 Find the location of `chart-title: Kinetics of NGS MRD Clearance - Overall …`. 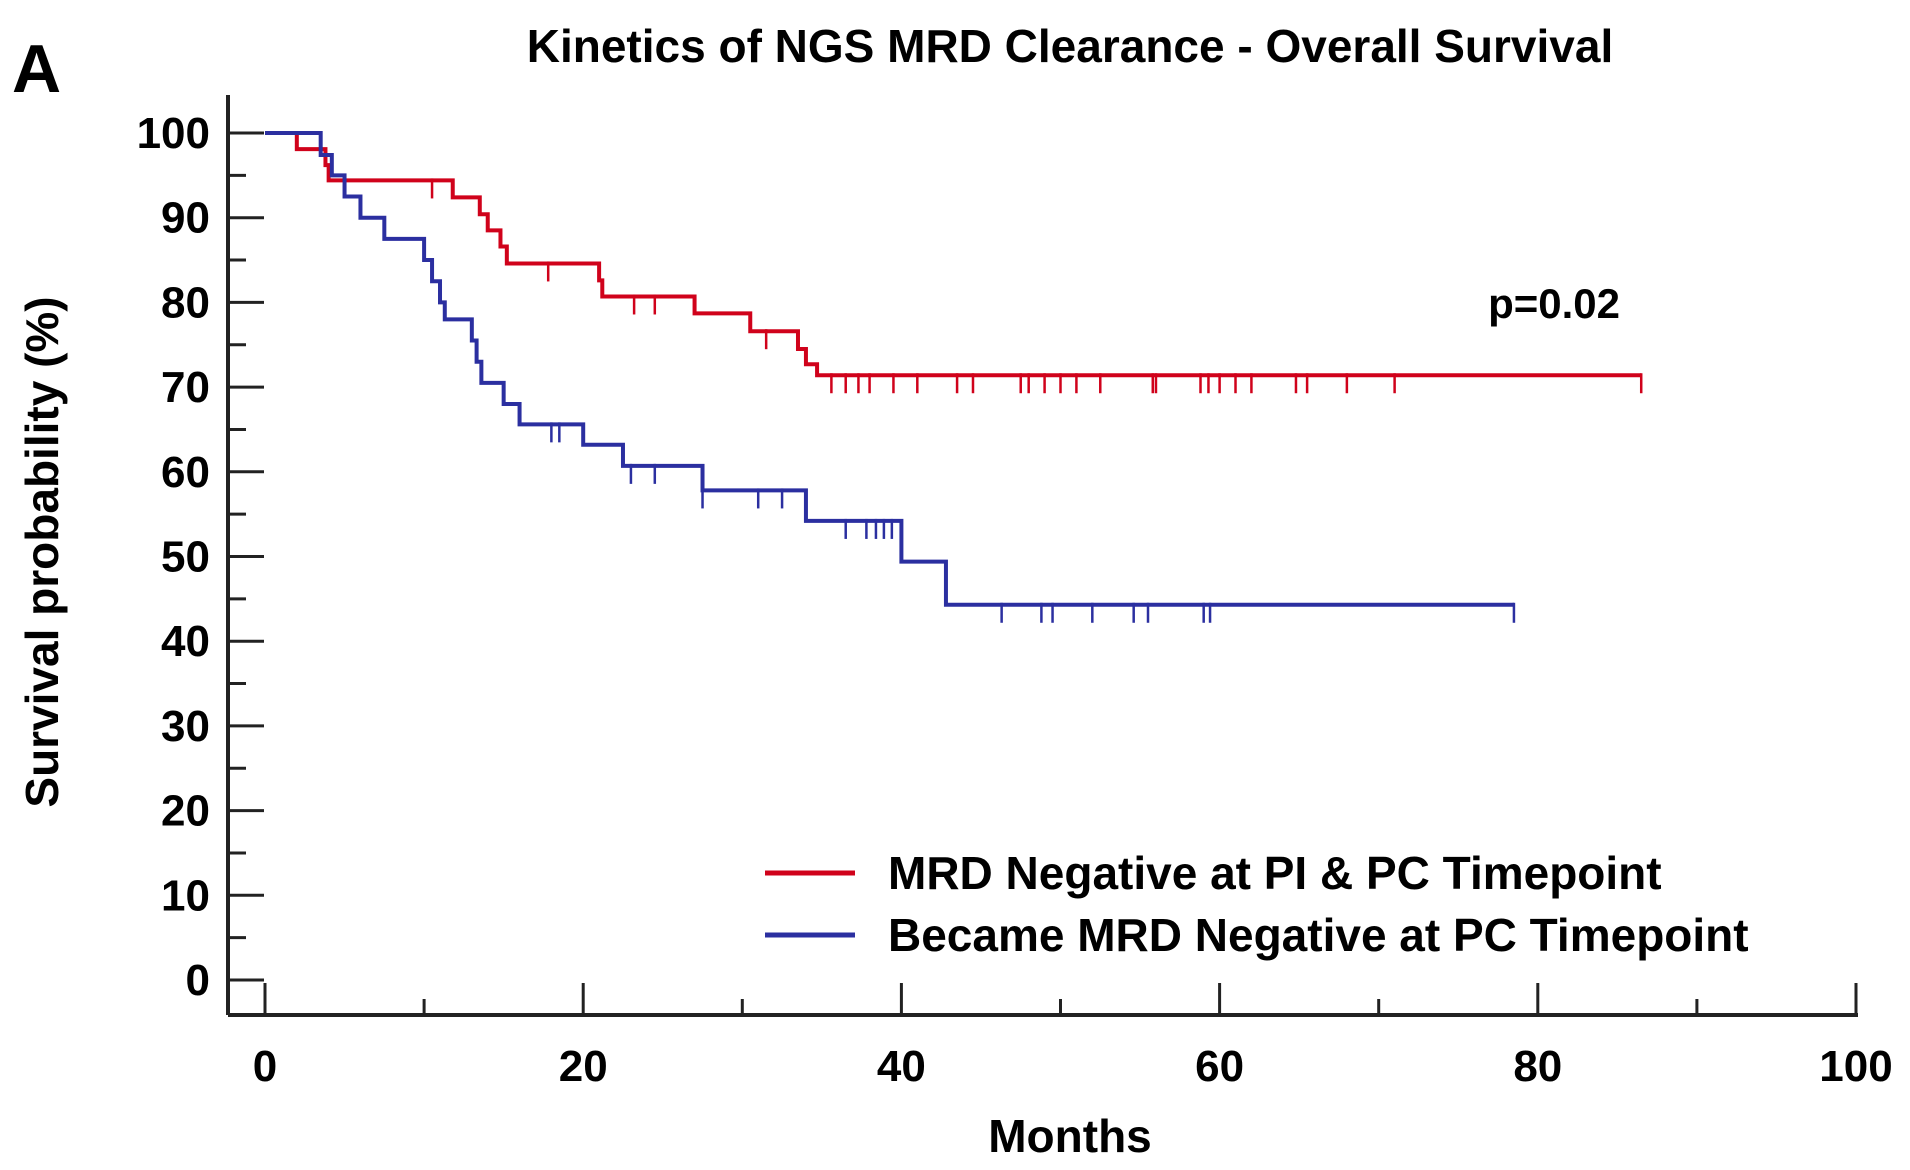

chart-title: Kinetics of NGS MRD Clearance - Overall … is located at coordinates (1070, 46).